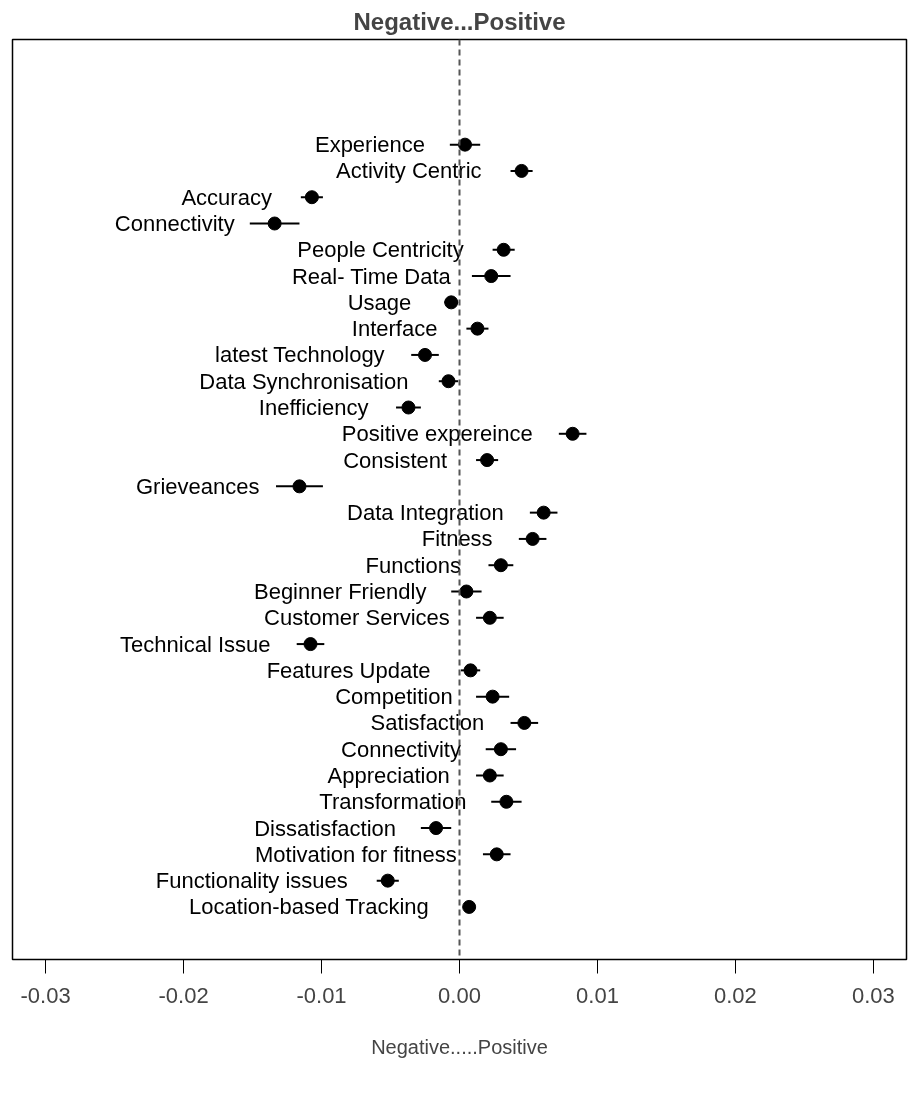  What do you see at coordinates (427, 723) in the screenshot?
I see `y-tick-label: Satisfaction` at bounding box center [427, 723].